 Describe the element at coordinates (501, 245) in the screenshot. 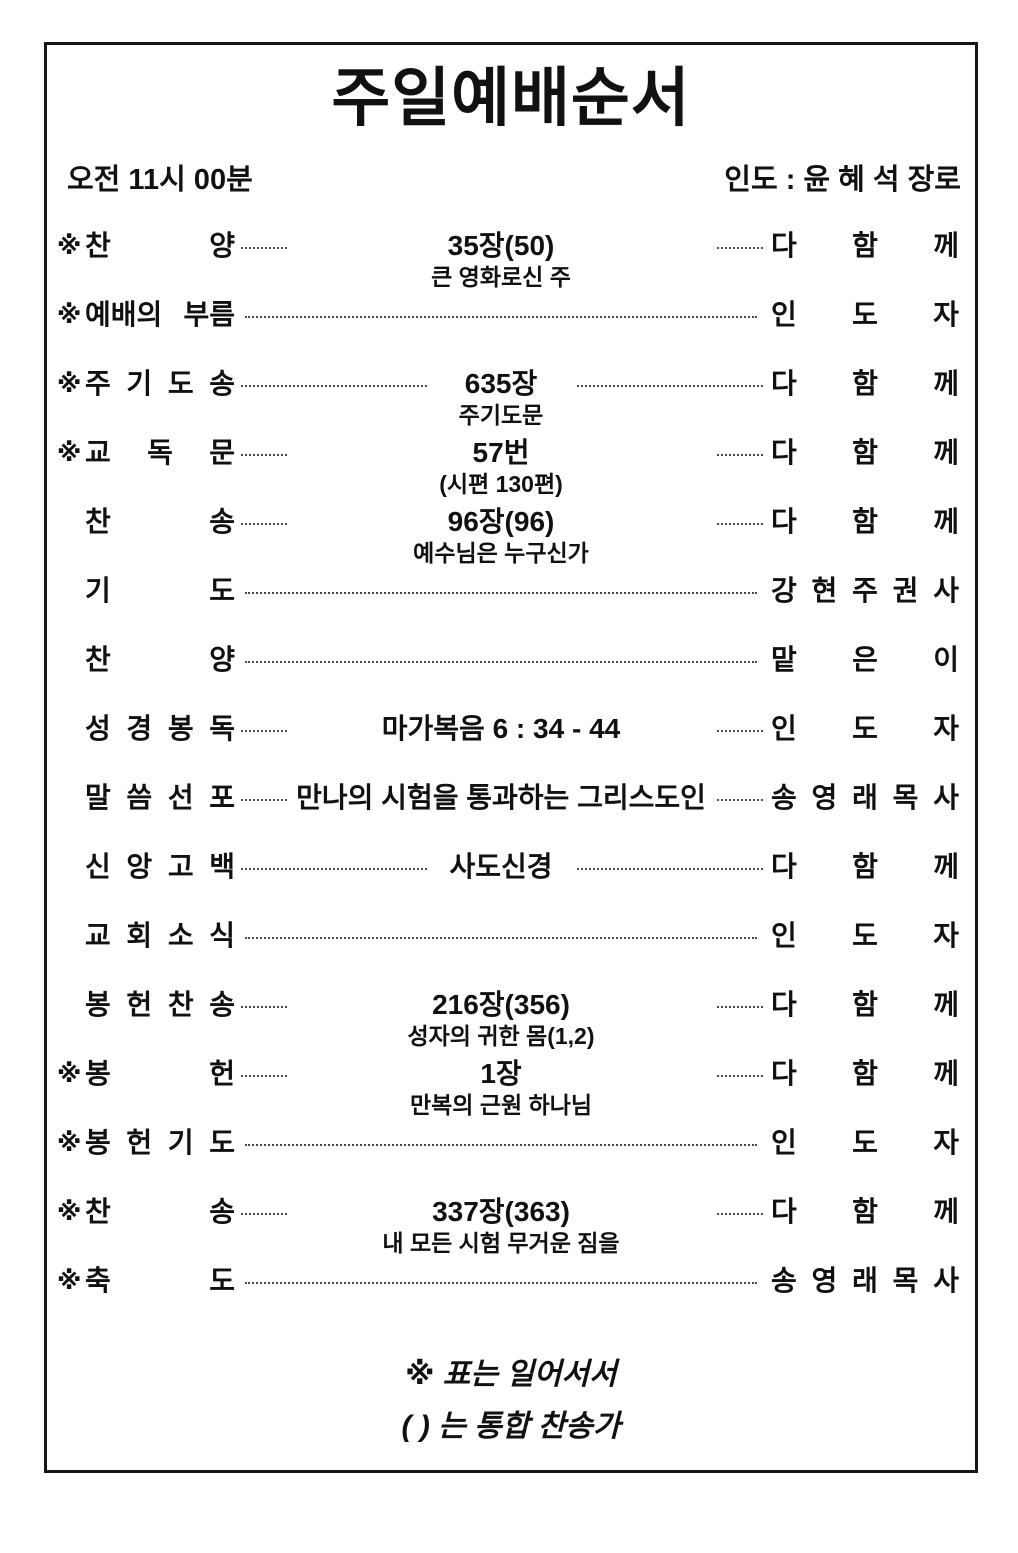

I see `item-main-text: 35장(50)` at that location.